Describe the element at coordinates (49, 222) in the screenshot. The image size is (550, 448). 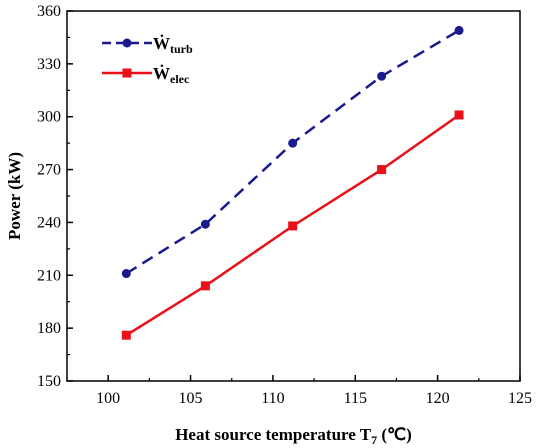
I see `y-tick-label: 240` at that location.